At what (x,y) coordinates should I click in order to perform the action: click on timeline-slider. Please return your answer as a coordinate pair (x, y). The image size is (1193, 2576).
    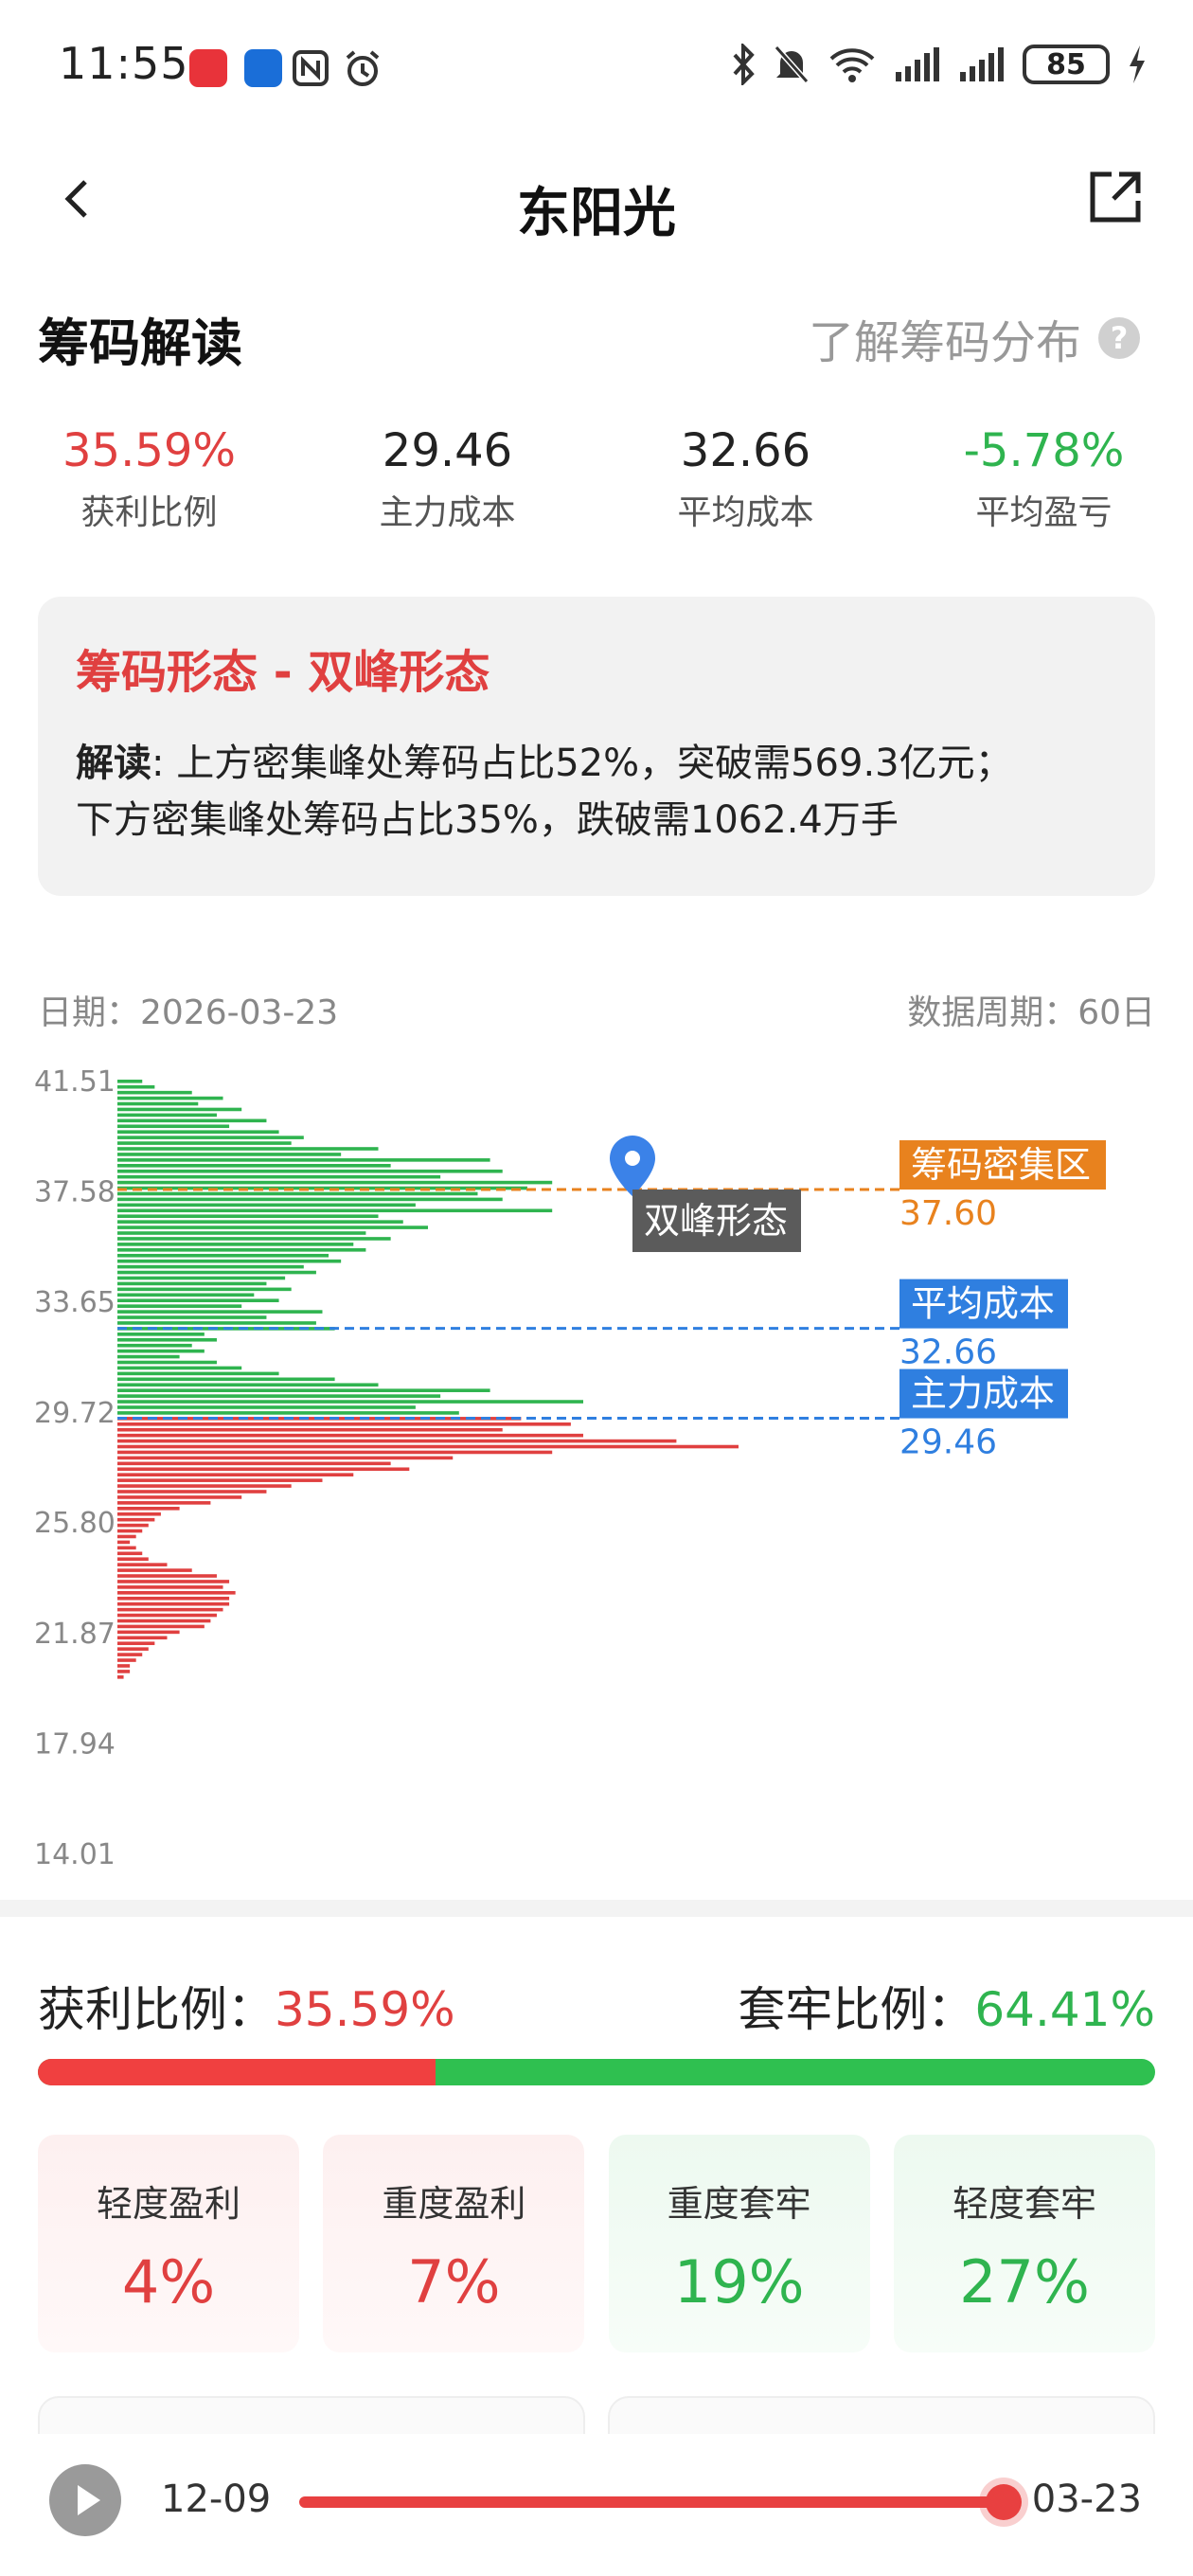
    Looking at the image, I should click on (660, 2502).